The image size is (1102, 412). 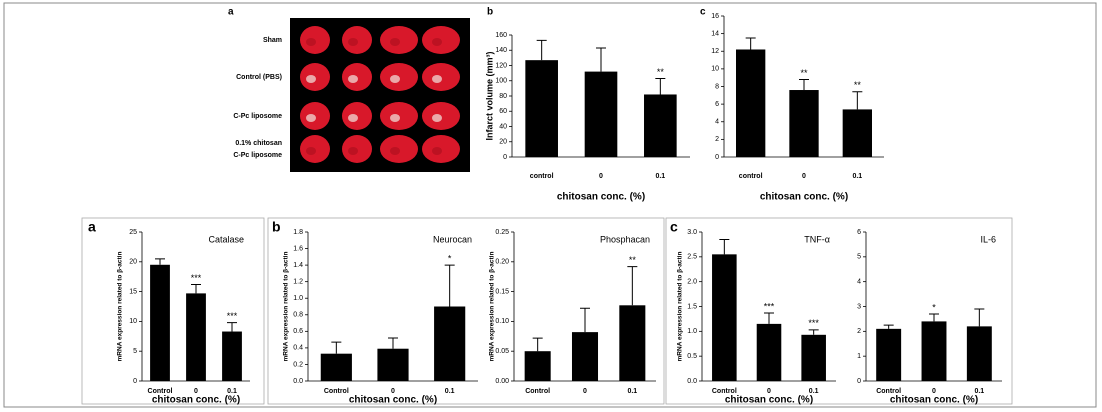 What do you see at coordinates (133, 232) in the screenshot?
I see `y-tick-label: 25` at bounding box center [133, 232].